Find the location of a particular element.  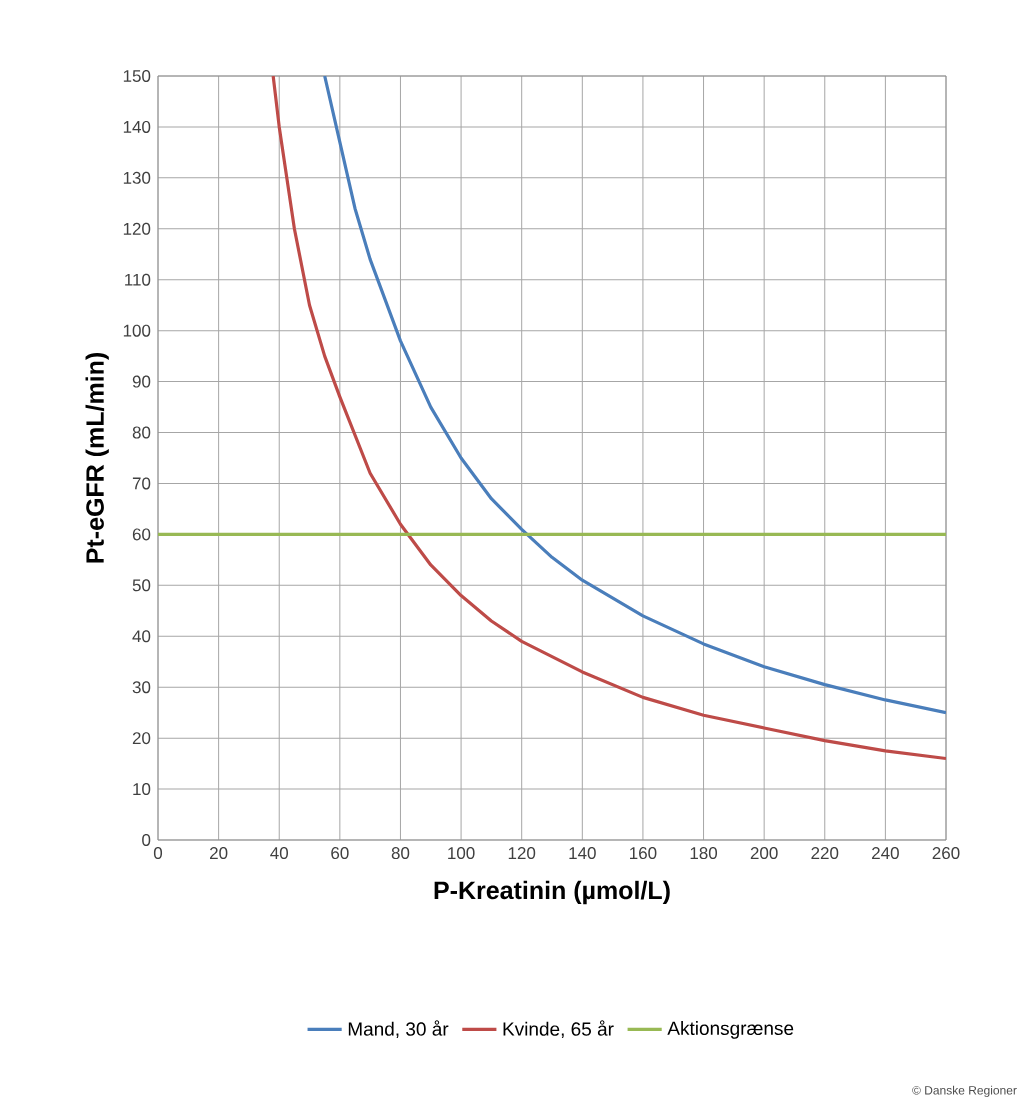

x-tick-label: 80 is located at coordinates (400, 853).